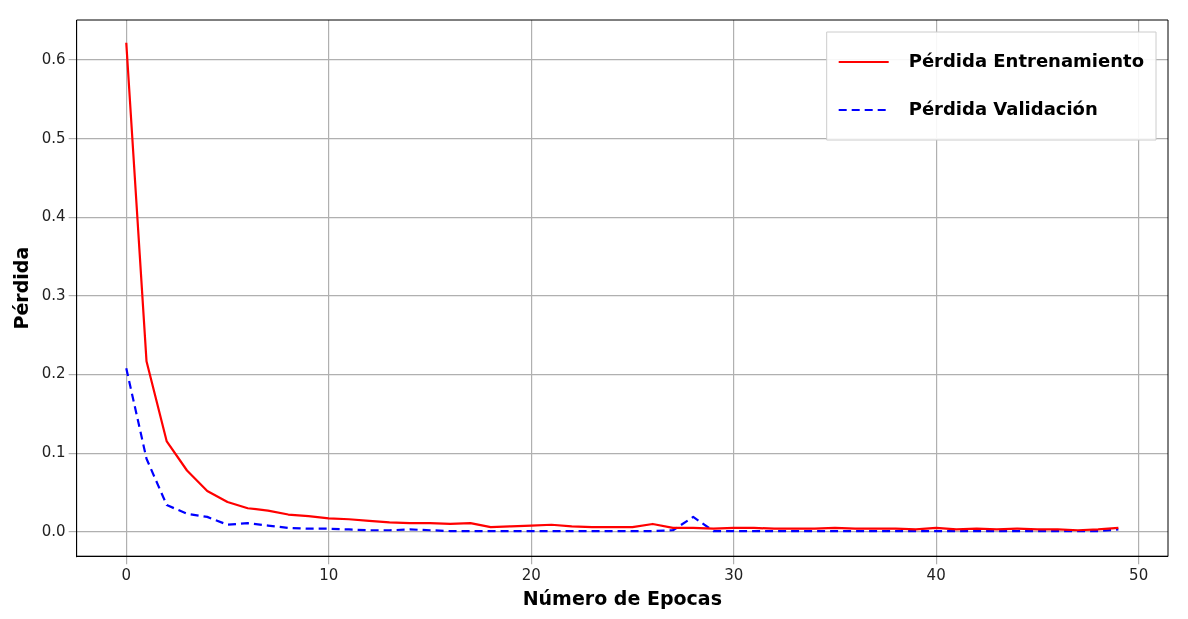 The height and width of the screenshot is (619, 1188). What do you see at coordinates (531, 575) in the screenshot?
I see `x-tick-label: 20` at bounding box center [531, 575].